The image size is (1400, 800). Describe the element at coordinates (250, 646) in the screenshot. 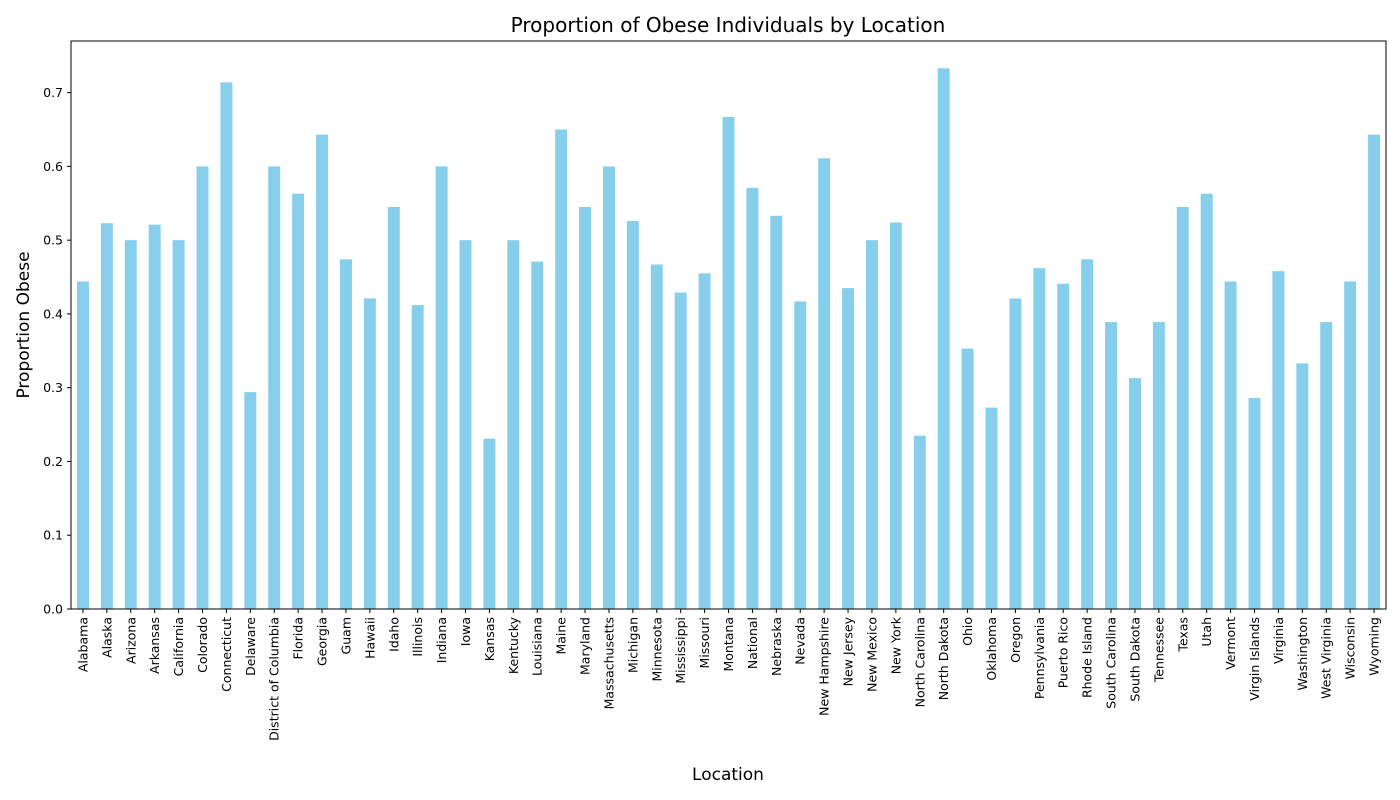

I see `x-tick-label: Delaware` at that location.